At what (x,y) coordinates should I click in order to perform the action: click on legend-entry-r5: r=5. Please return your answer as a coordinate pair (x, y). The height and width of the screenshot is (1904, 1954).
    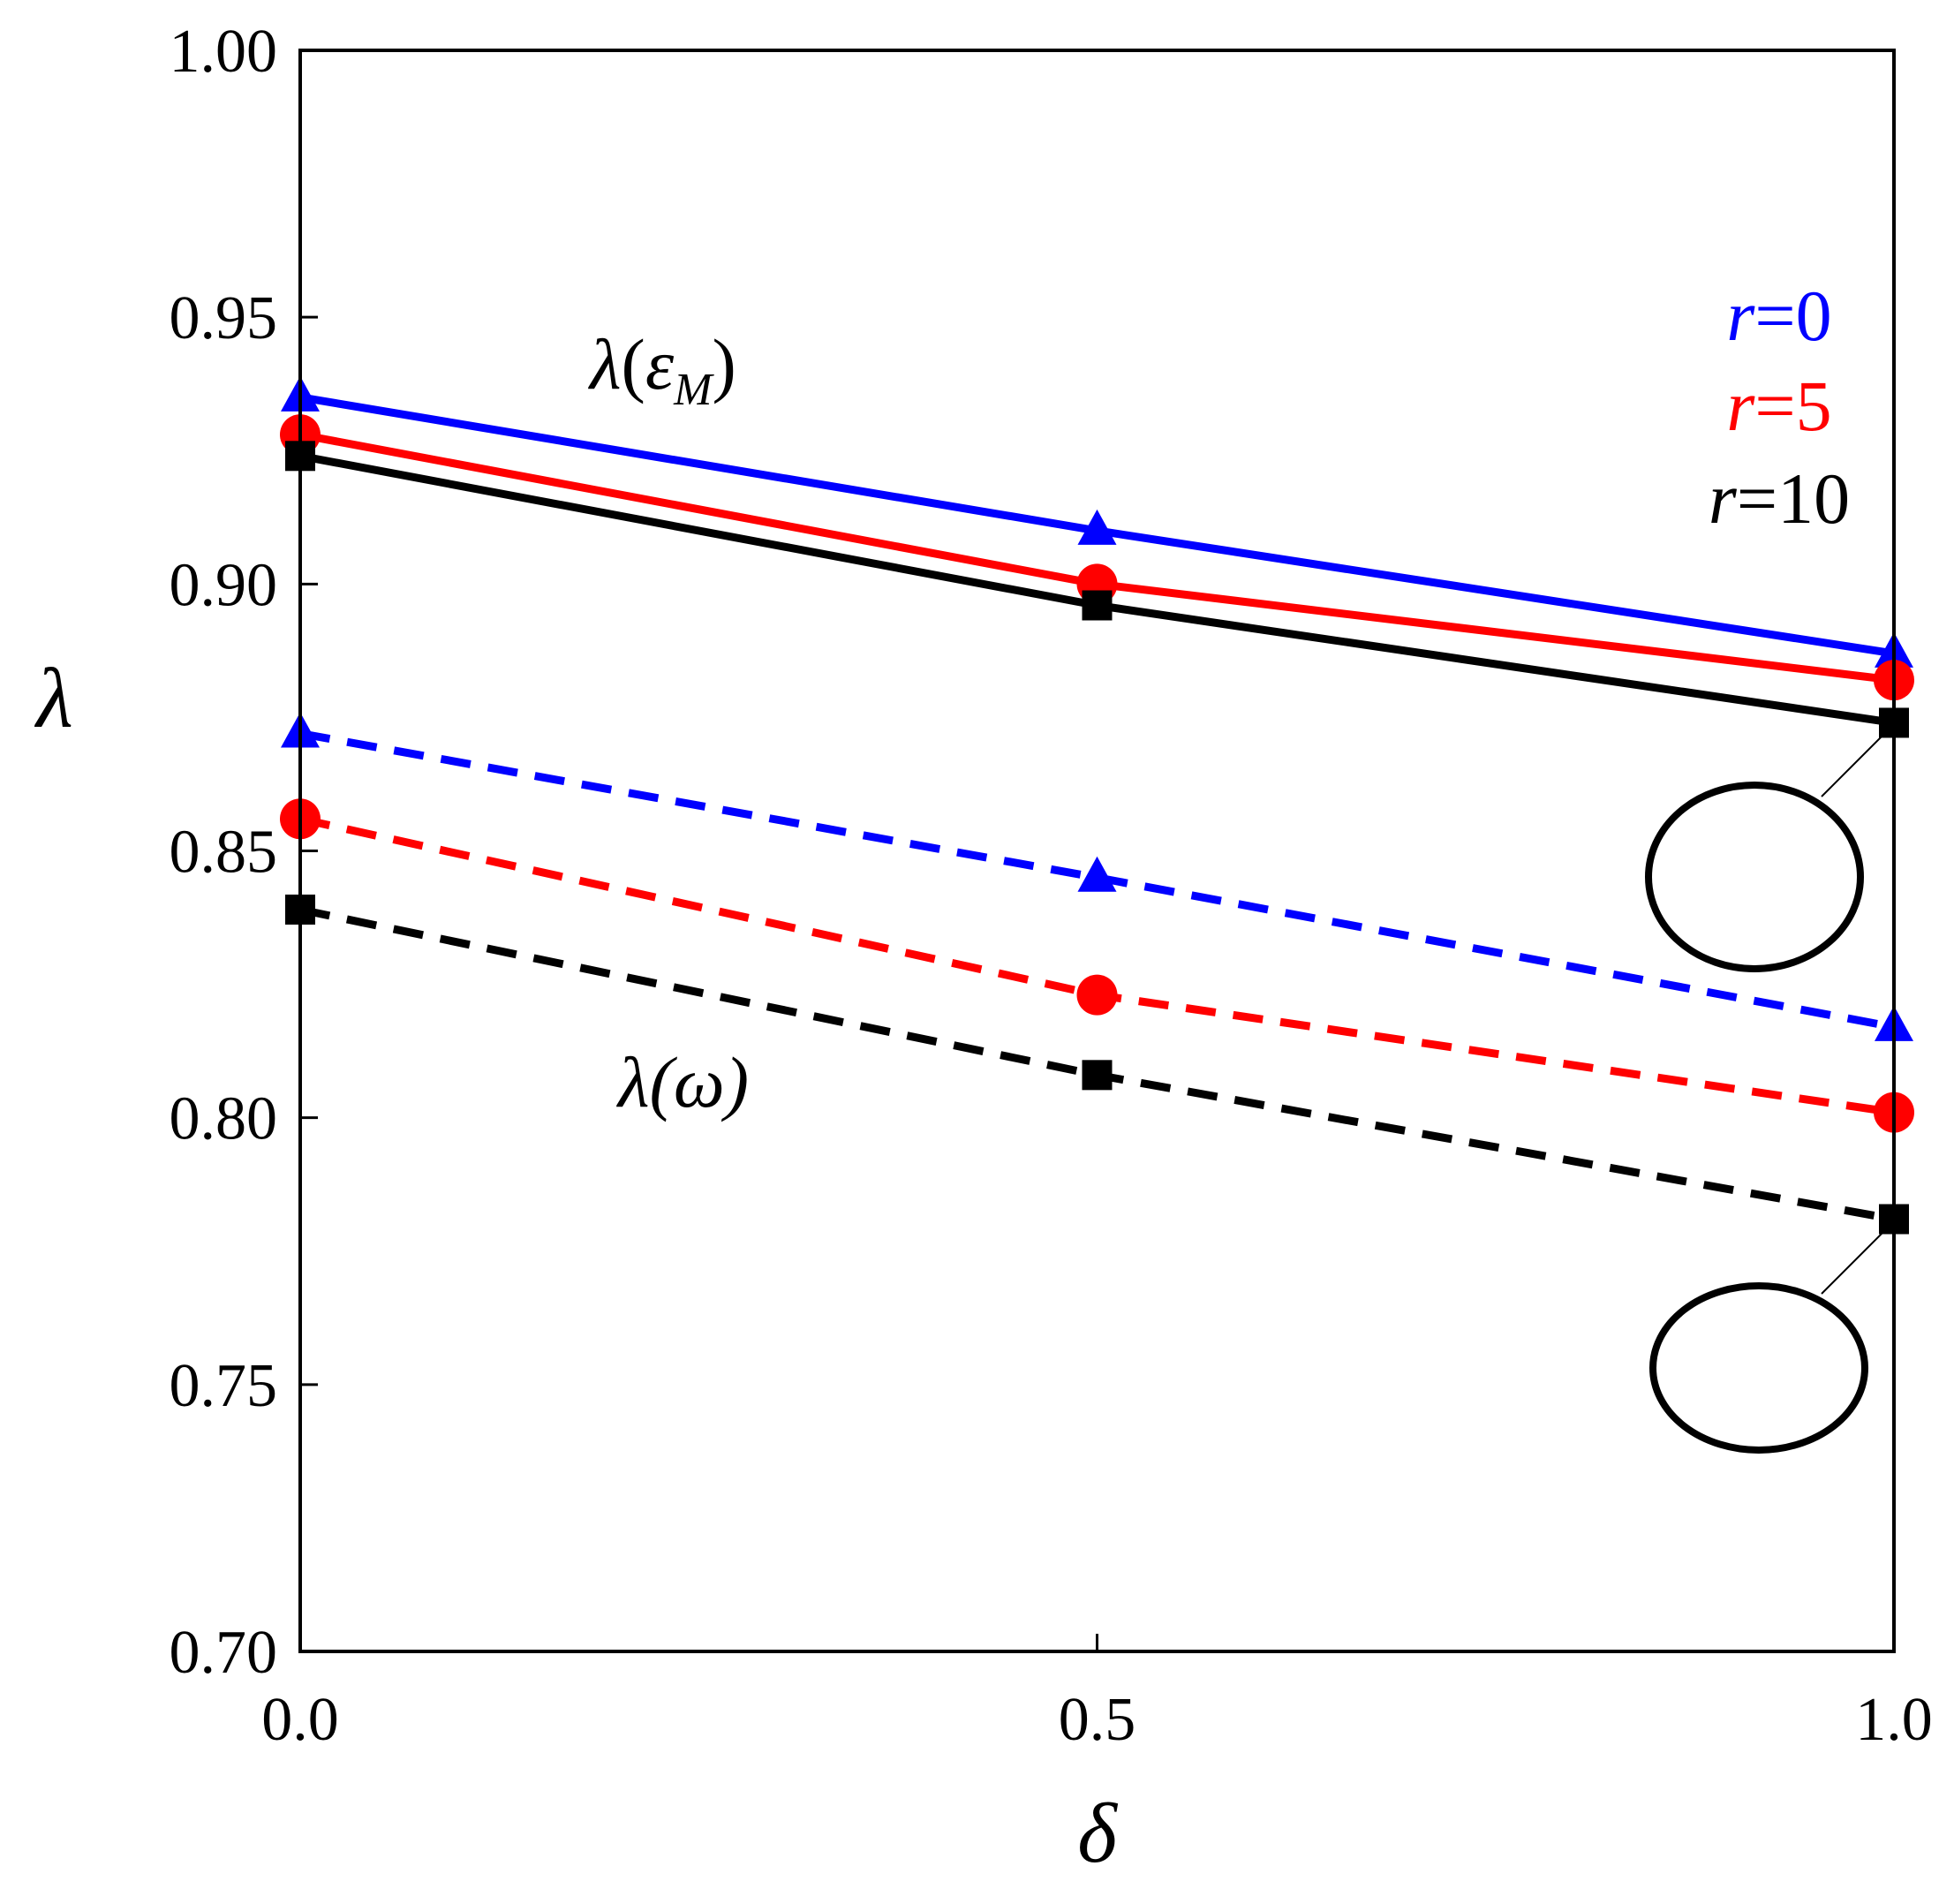
    Looking at the image, I should click on (1778, 406).